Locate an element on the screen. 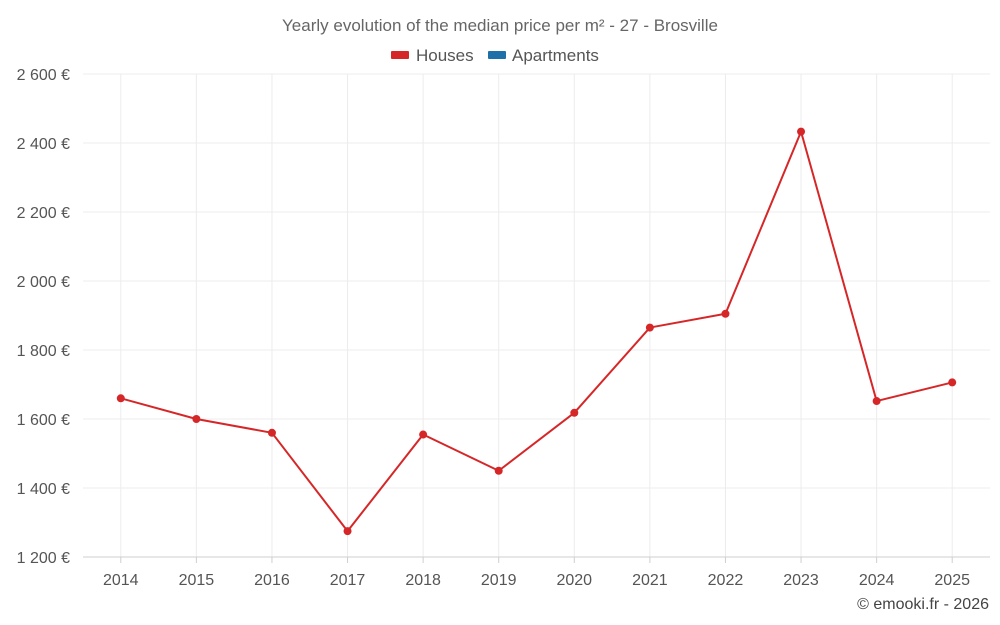 The height and width of the screenshot is (625, 1000). x-tick-label: 2018 is located at coordinates (423, 580).